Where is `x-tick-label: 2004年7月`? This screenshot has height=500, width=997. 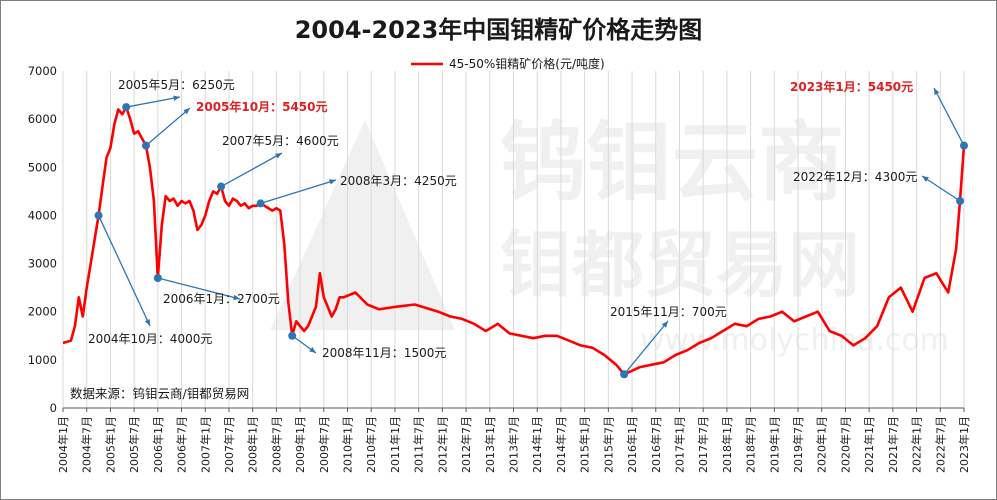 x-tick-label: 2004年7月 is located at coordinates (87, 444).